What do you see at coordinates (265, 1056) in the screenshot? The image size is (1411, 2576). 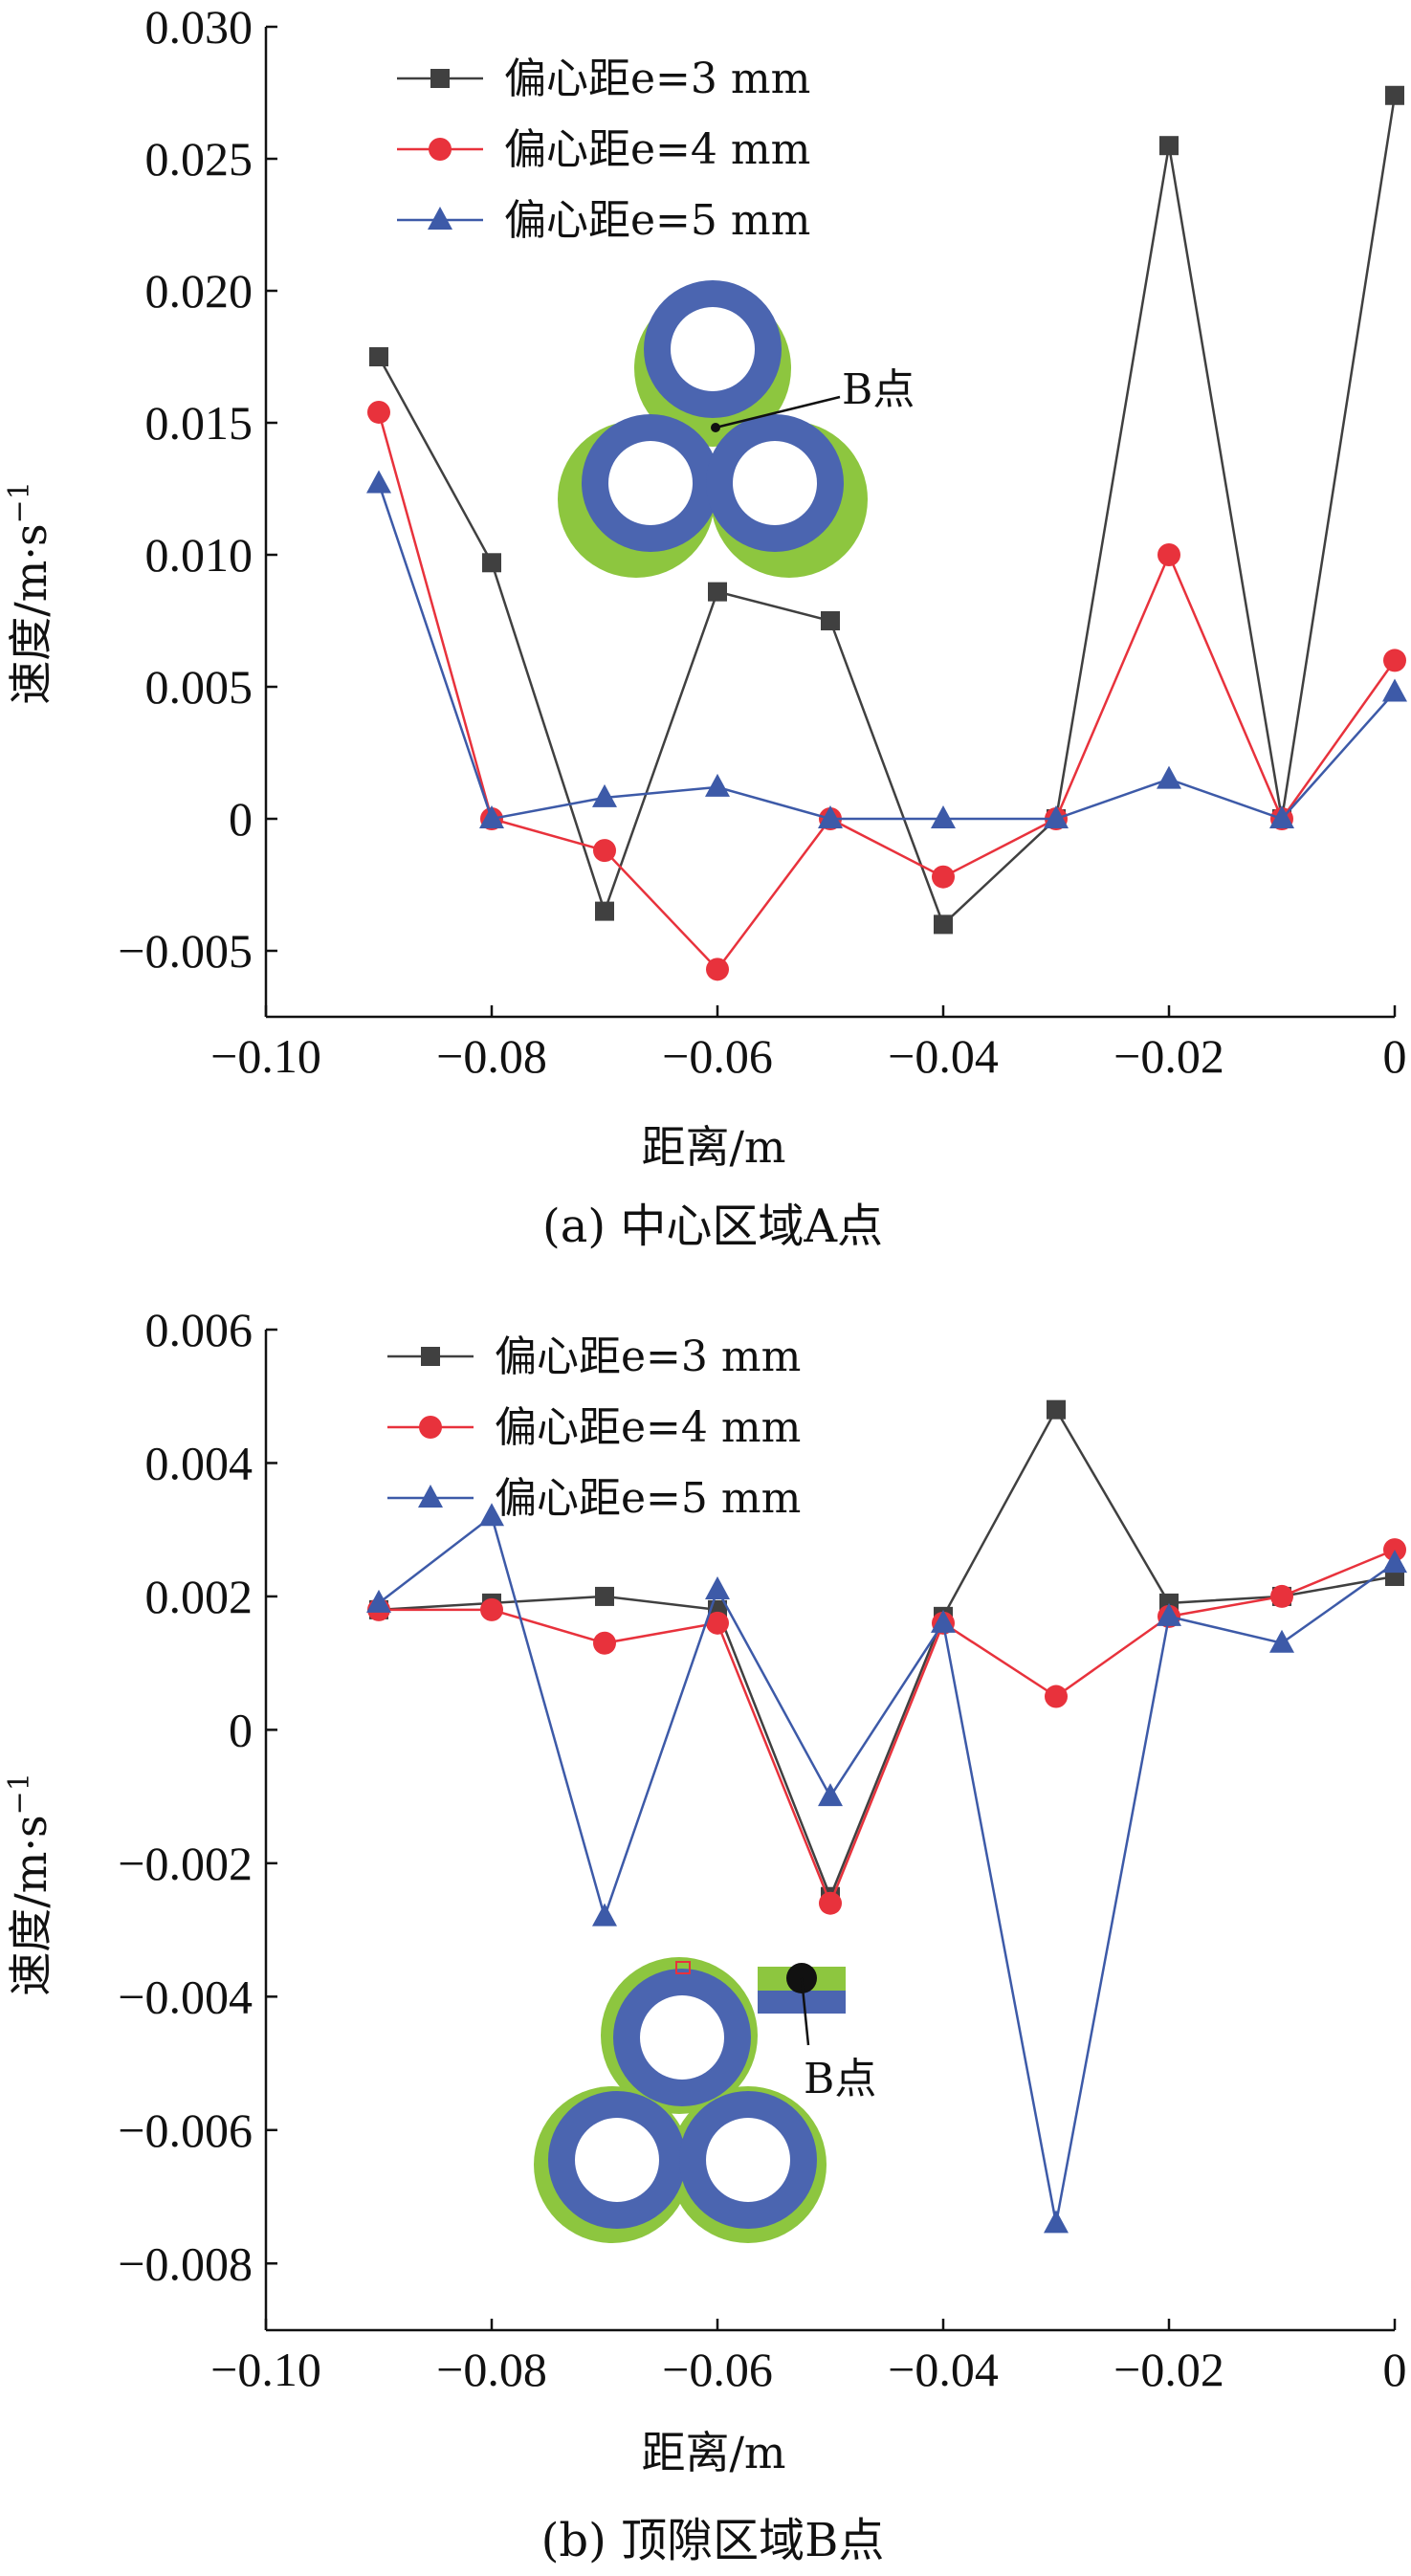 I see `panel-a-x-tick-label: −0.10` at bounding box center [265, 1056].